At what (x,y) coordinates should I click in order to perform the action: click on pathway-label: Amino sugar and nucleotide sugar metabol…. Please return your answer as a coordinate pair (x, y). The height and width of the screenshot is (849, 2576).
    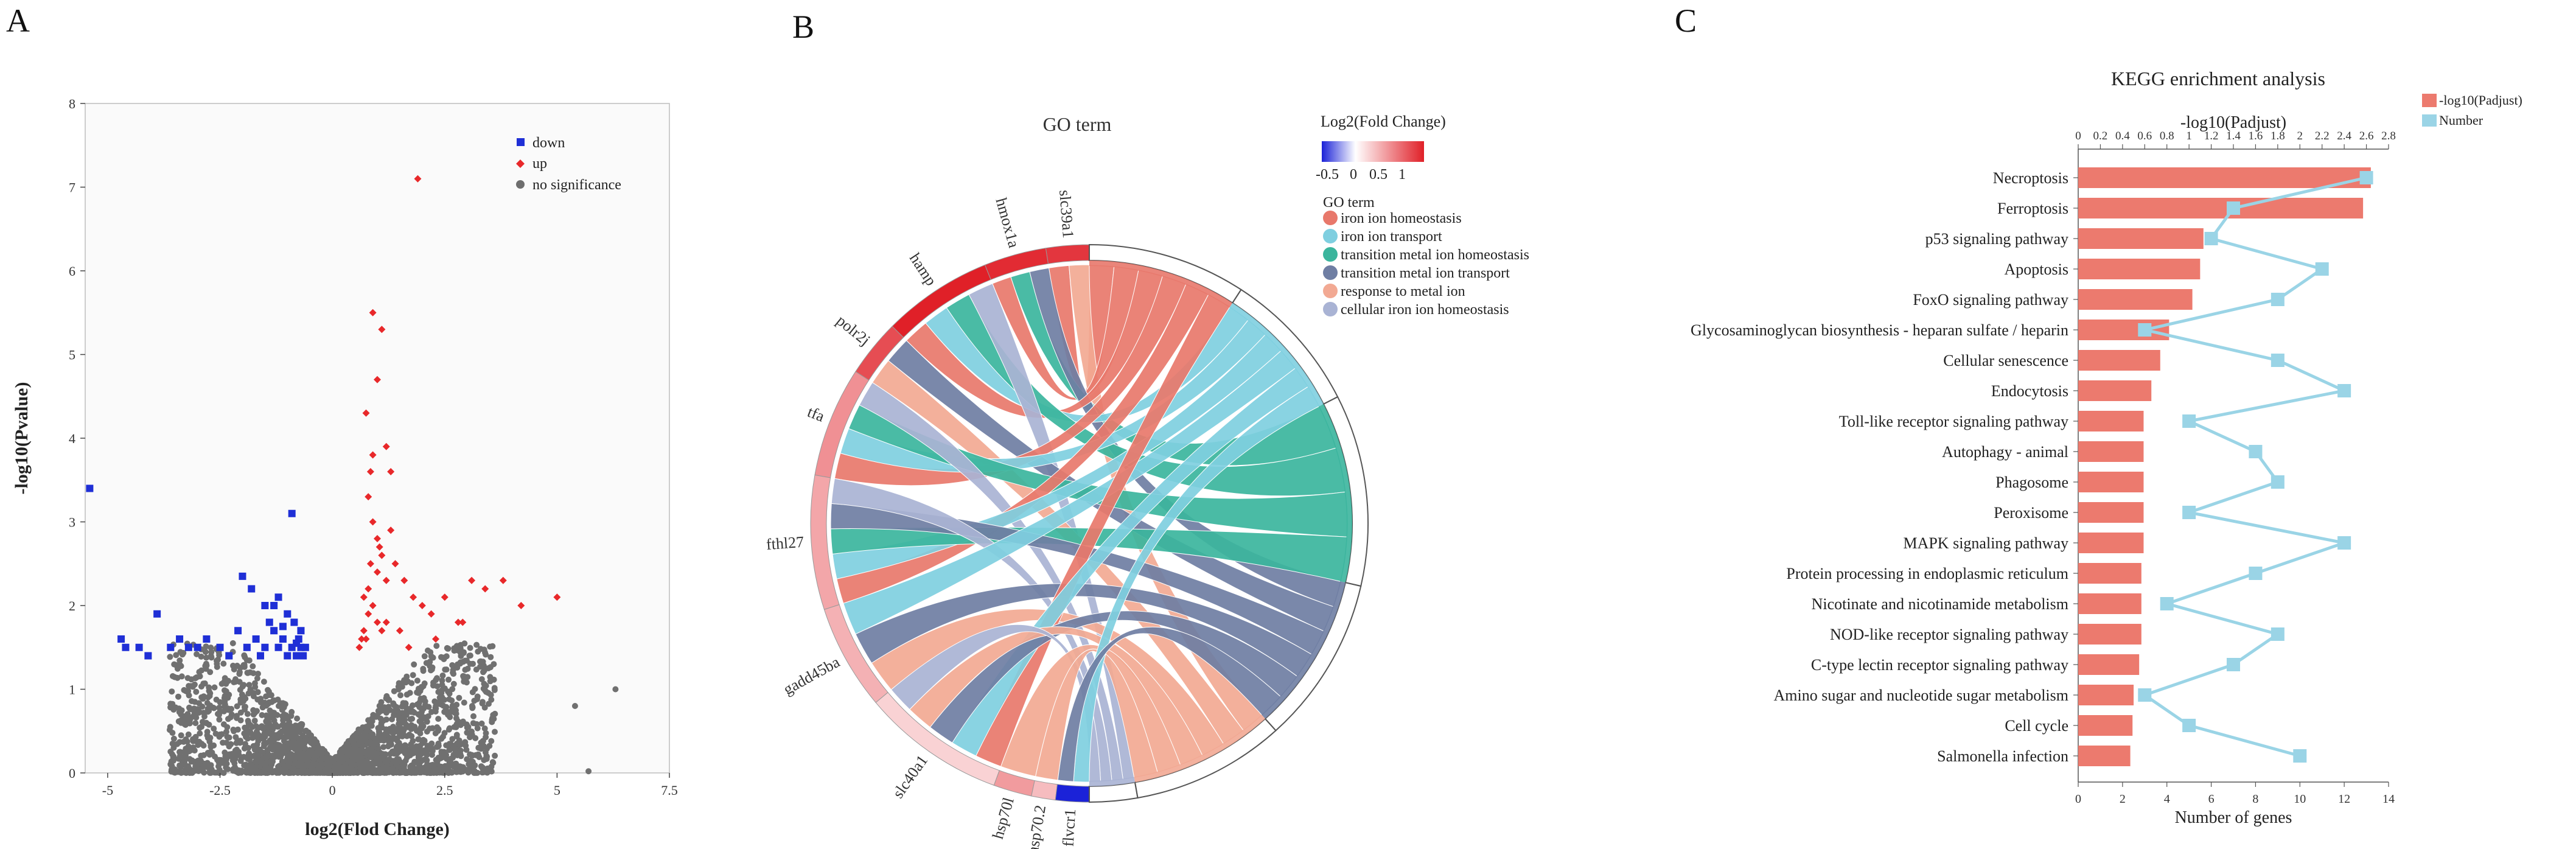
    Looking at the image, I should click on (1920, 695).